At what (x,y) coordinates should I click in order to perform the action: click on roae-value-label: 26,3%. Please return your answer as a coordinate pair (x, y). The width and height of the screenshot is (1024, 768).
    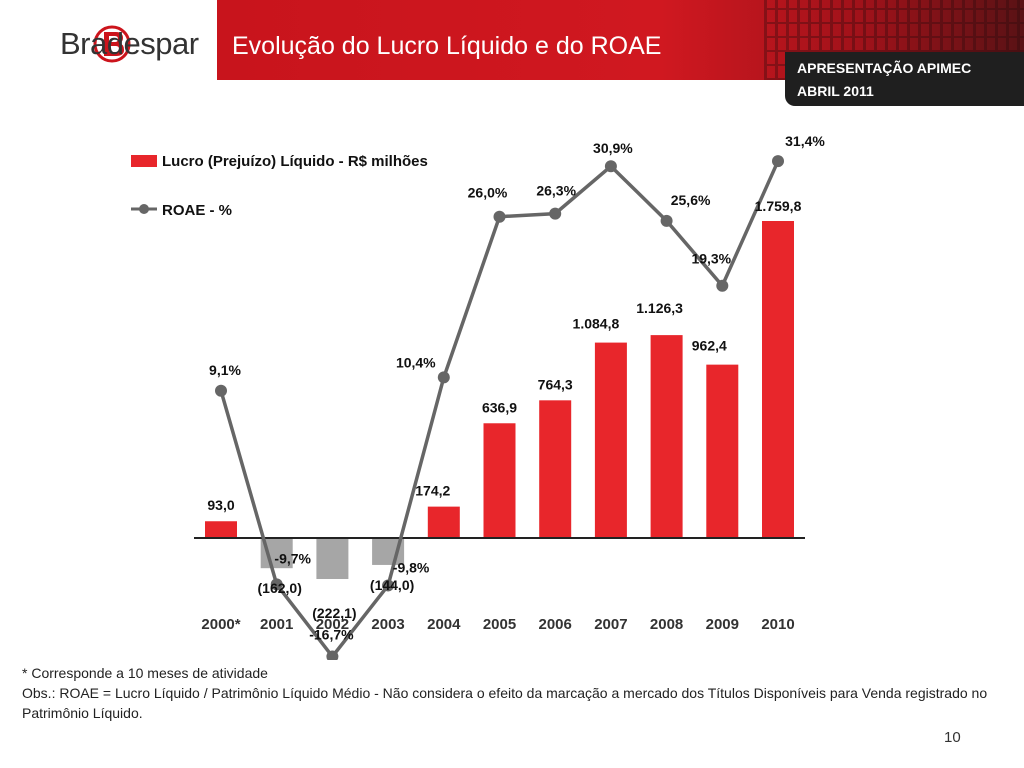
    Looking at the image, I should click on (556, 191).